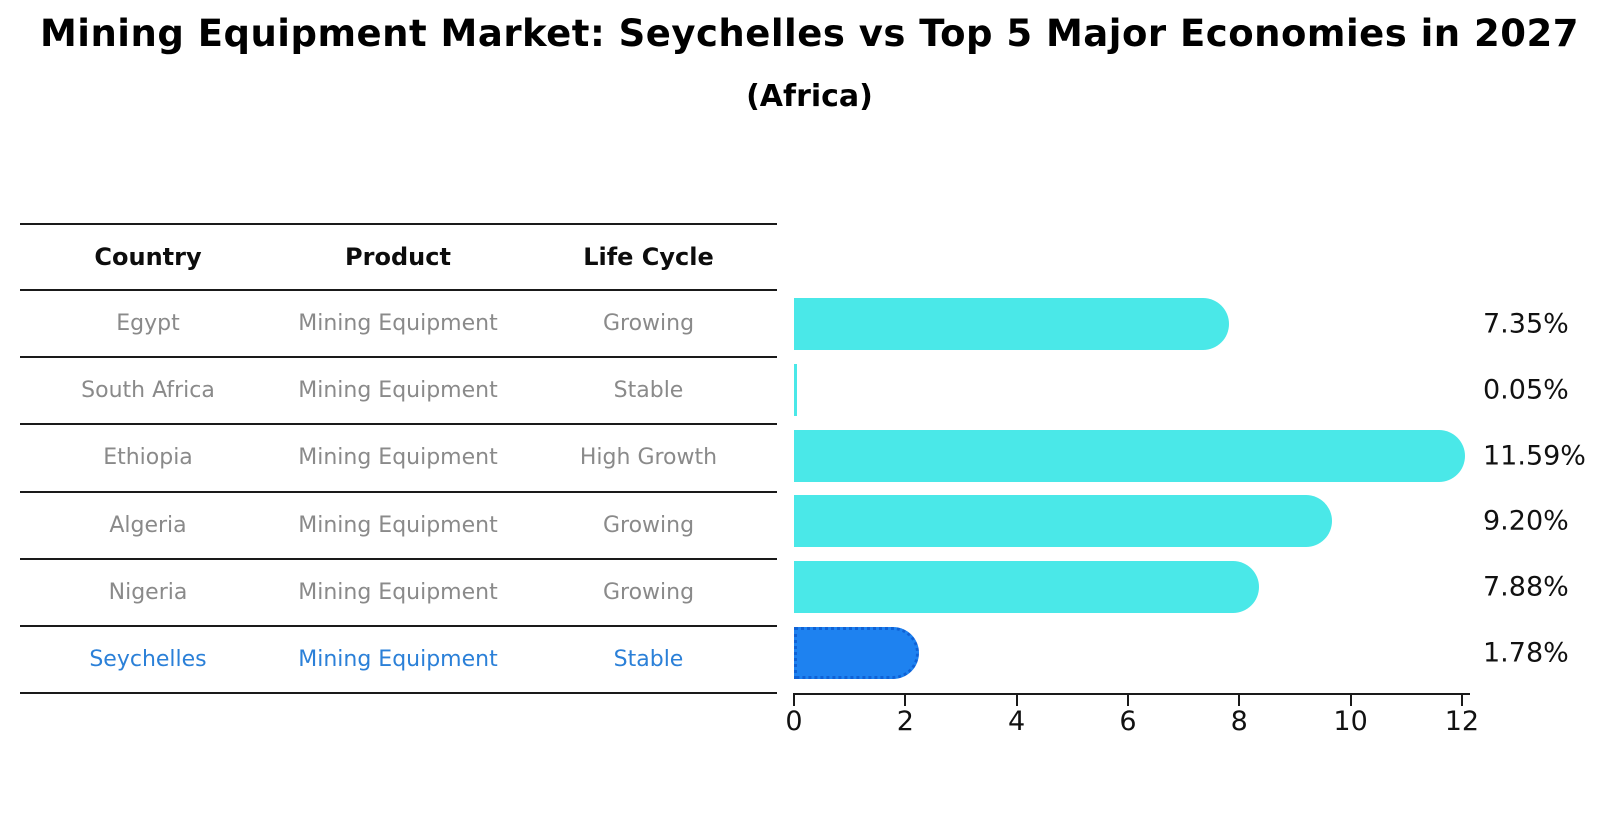 This screenshot has width=1619, height=823. Describe the element at coordinates (905, 721) in the screenshot. I see `x-axis-tick-label: 2` at that location.